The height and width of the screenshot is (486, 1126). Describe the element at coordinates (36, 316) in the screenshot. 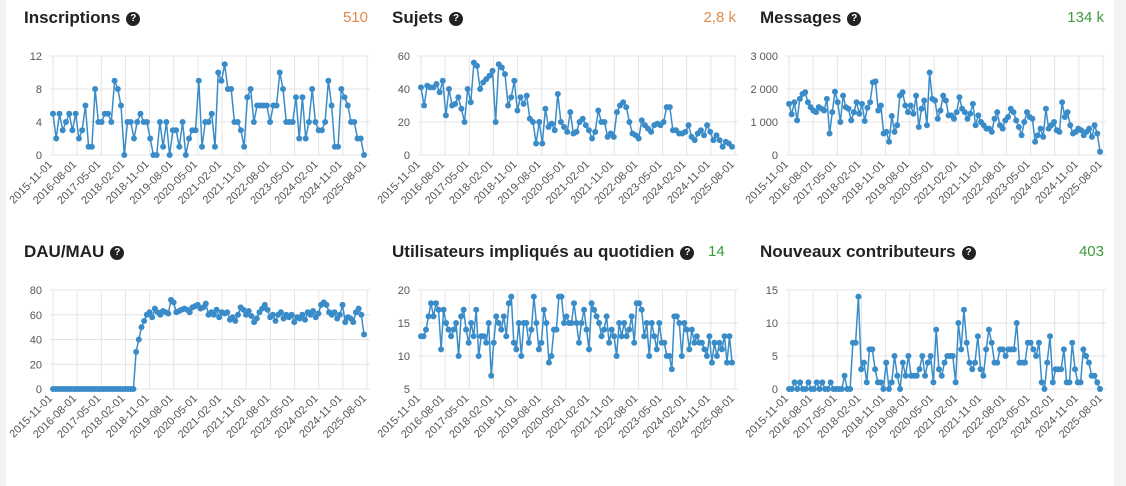

I see `y-tick-label: 60` at that location.